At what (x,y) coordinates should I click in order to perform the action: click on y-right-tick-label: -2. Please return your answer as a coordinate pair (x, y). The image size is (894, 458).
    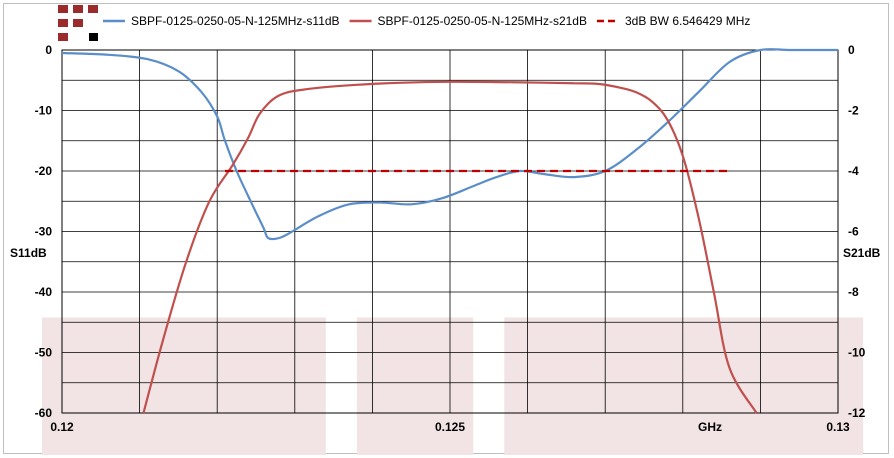
    Looking at the image, I should click on (853, 111).